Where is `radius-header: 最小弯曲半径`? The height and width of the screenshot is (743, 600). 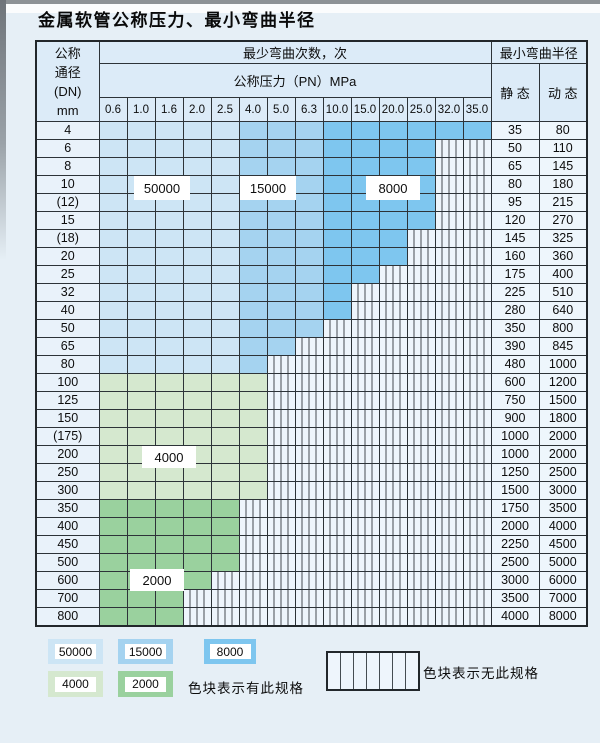
radius-header: 最小弯曲半径 is located at coordinates (539, 52).